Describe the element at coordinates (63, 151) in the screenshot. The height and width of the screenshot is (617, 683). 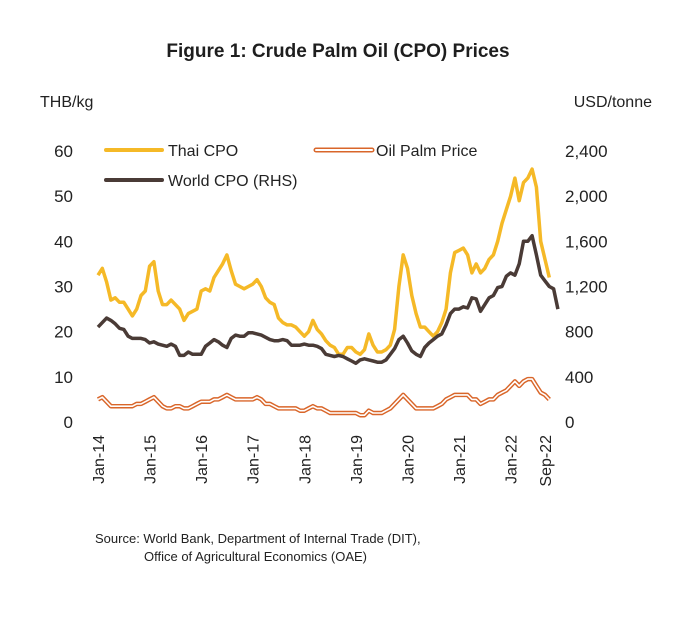
I see `left-tick-label: 60` at that location.